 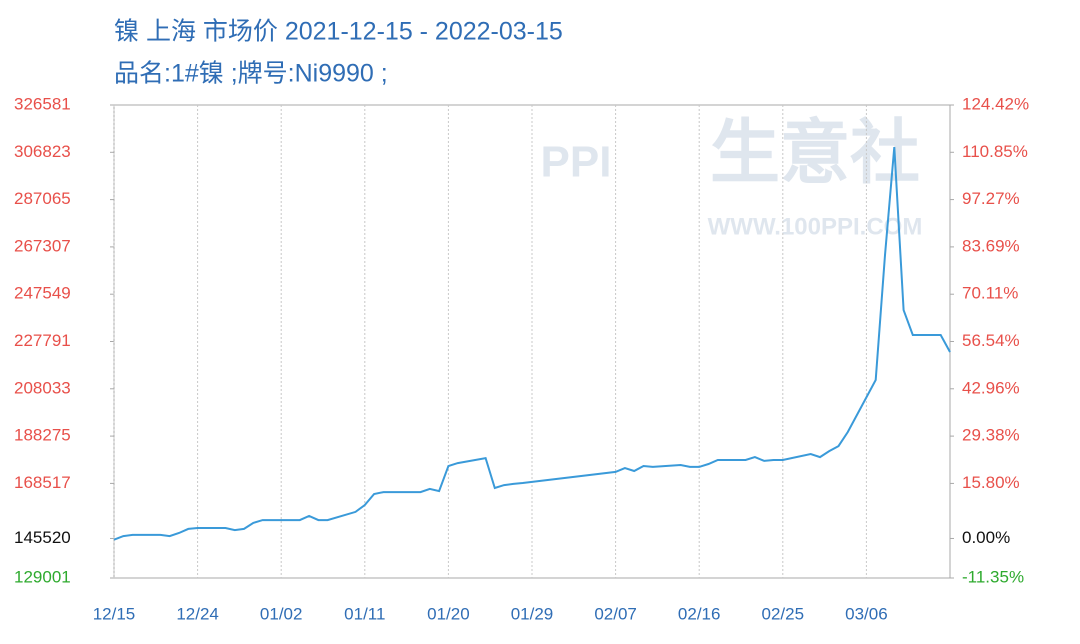 I want to click on y2-tick-label: 97.27%, so click(x=991, y=198).